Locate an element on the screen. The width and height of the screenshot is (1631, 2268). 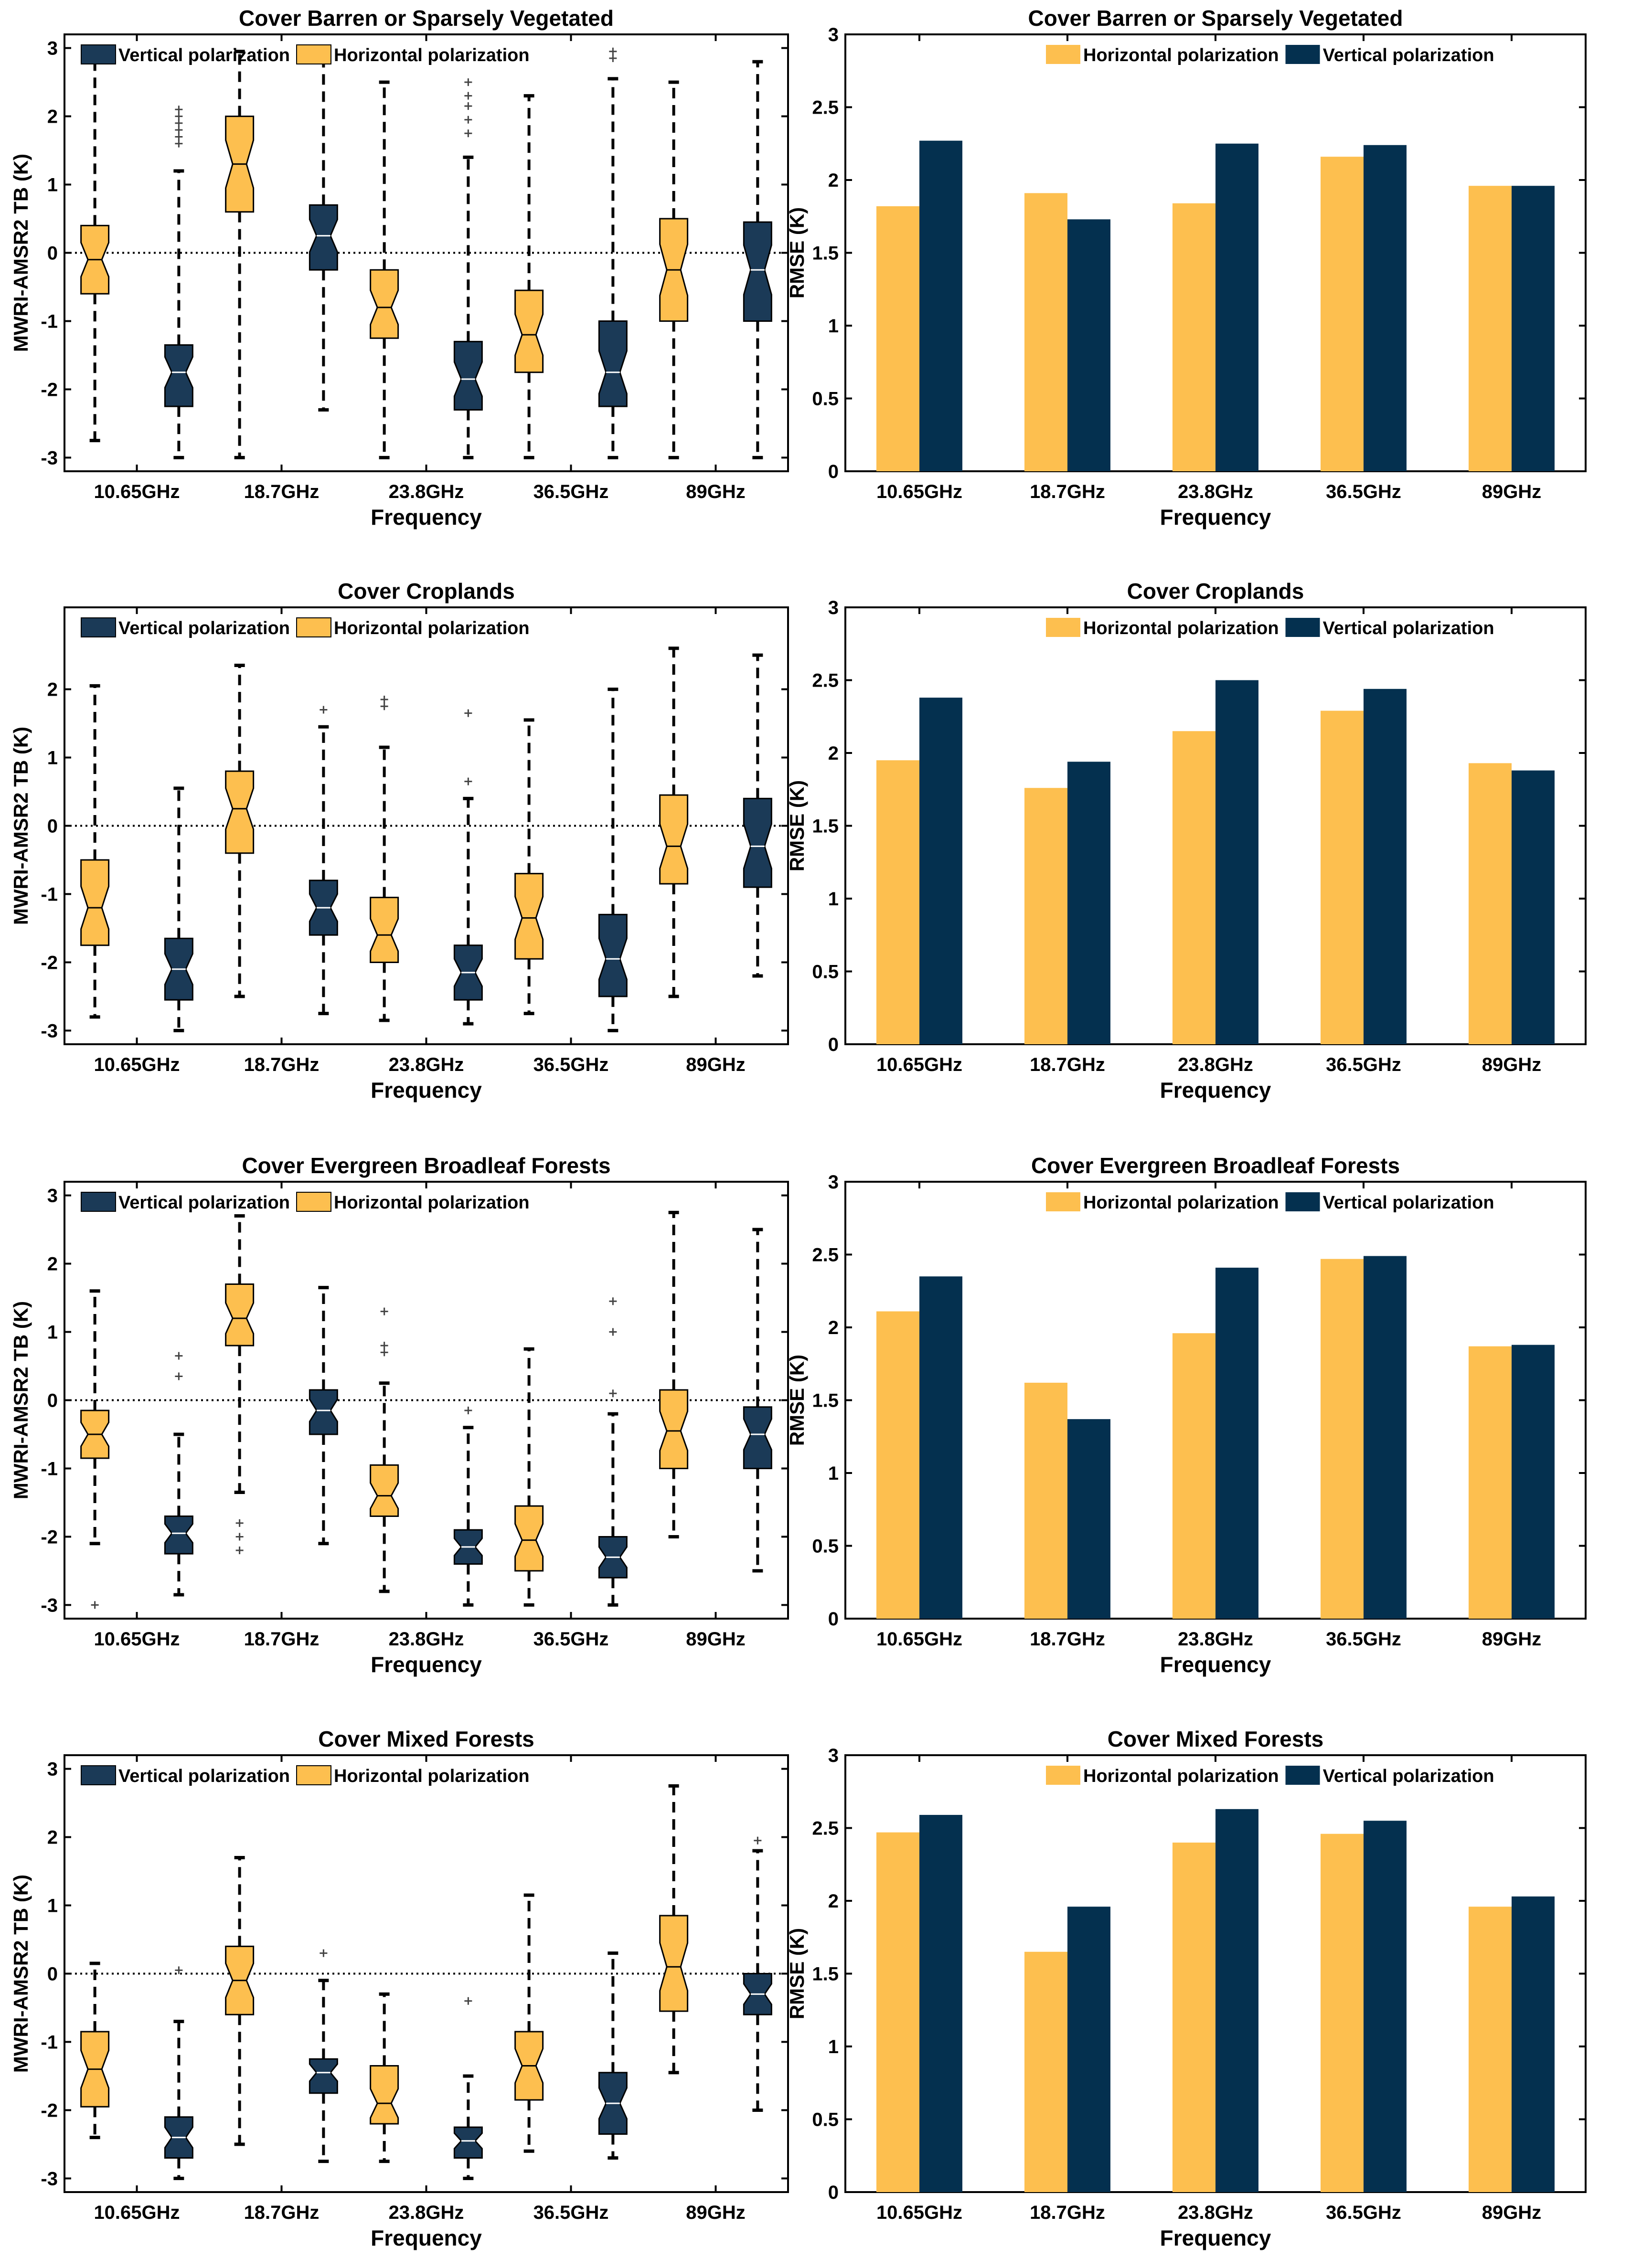
chart-title: Cover Croplands is located at coordinates (1215, 591).